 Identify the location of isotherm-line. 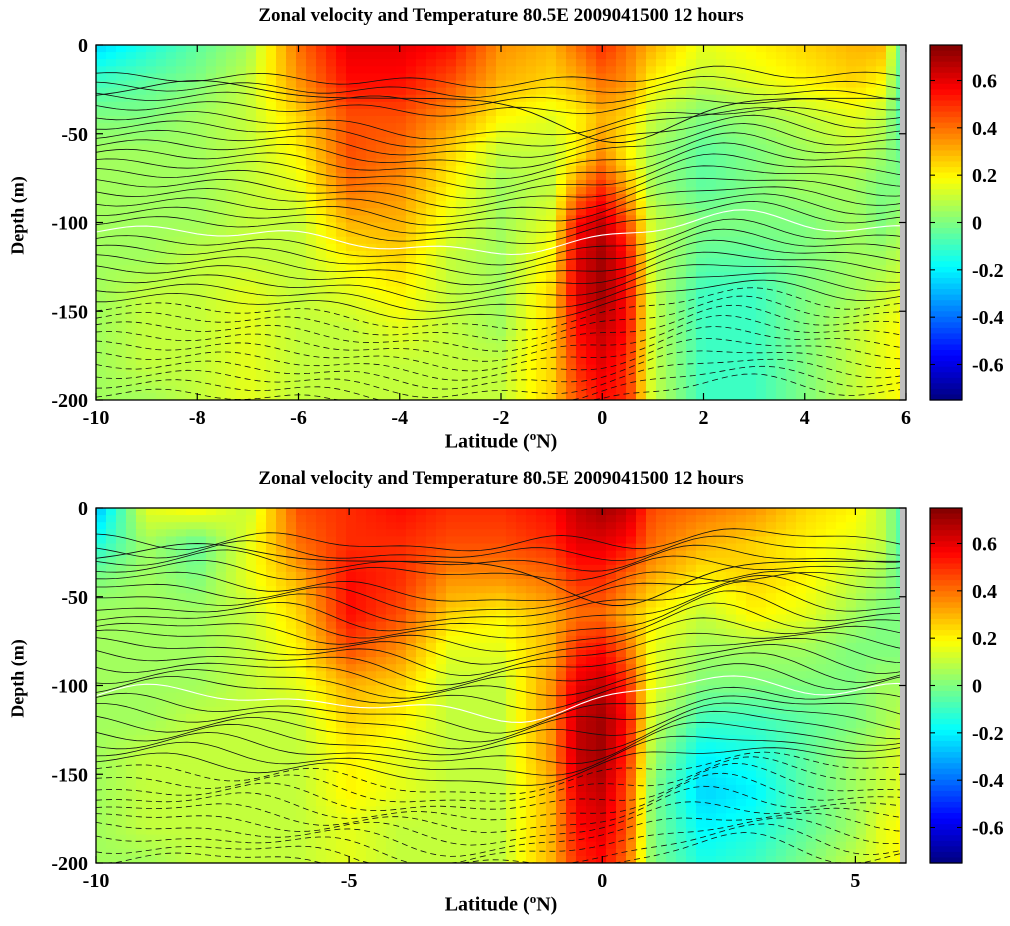
(501, 146).